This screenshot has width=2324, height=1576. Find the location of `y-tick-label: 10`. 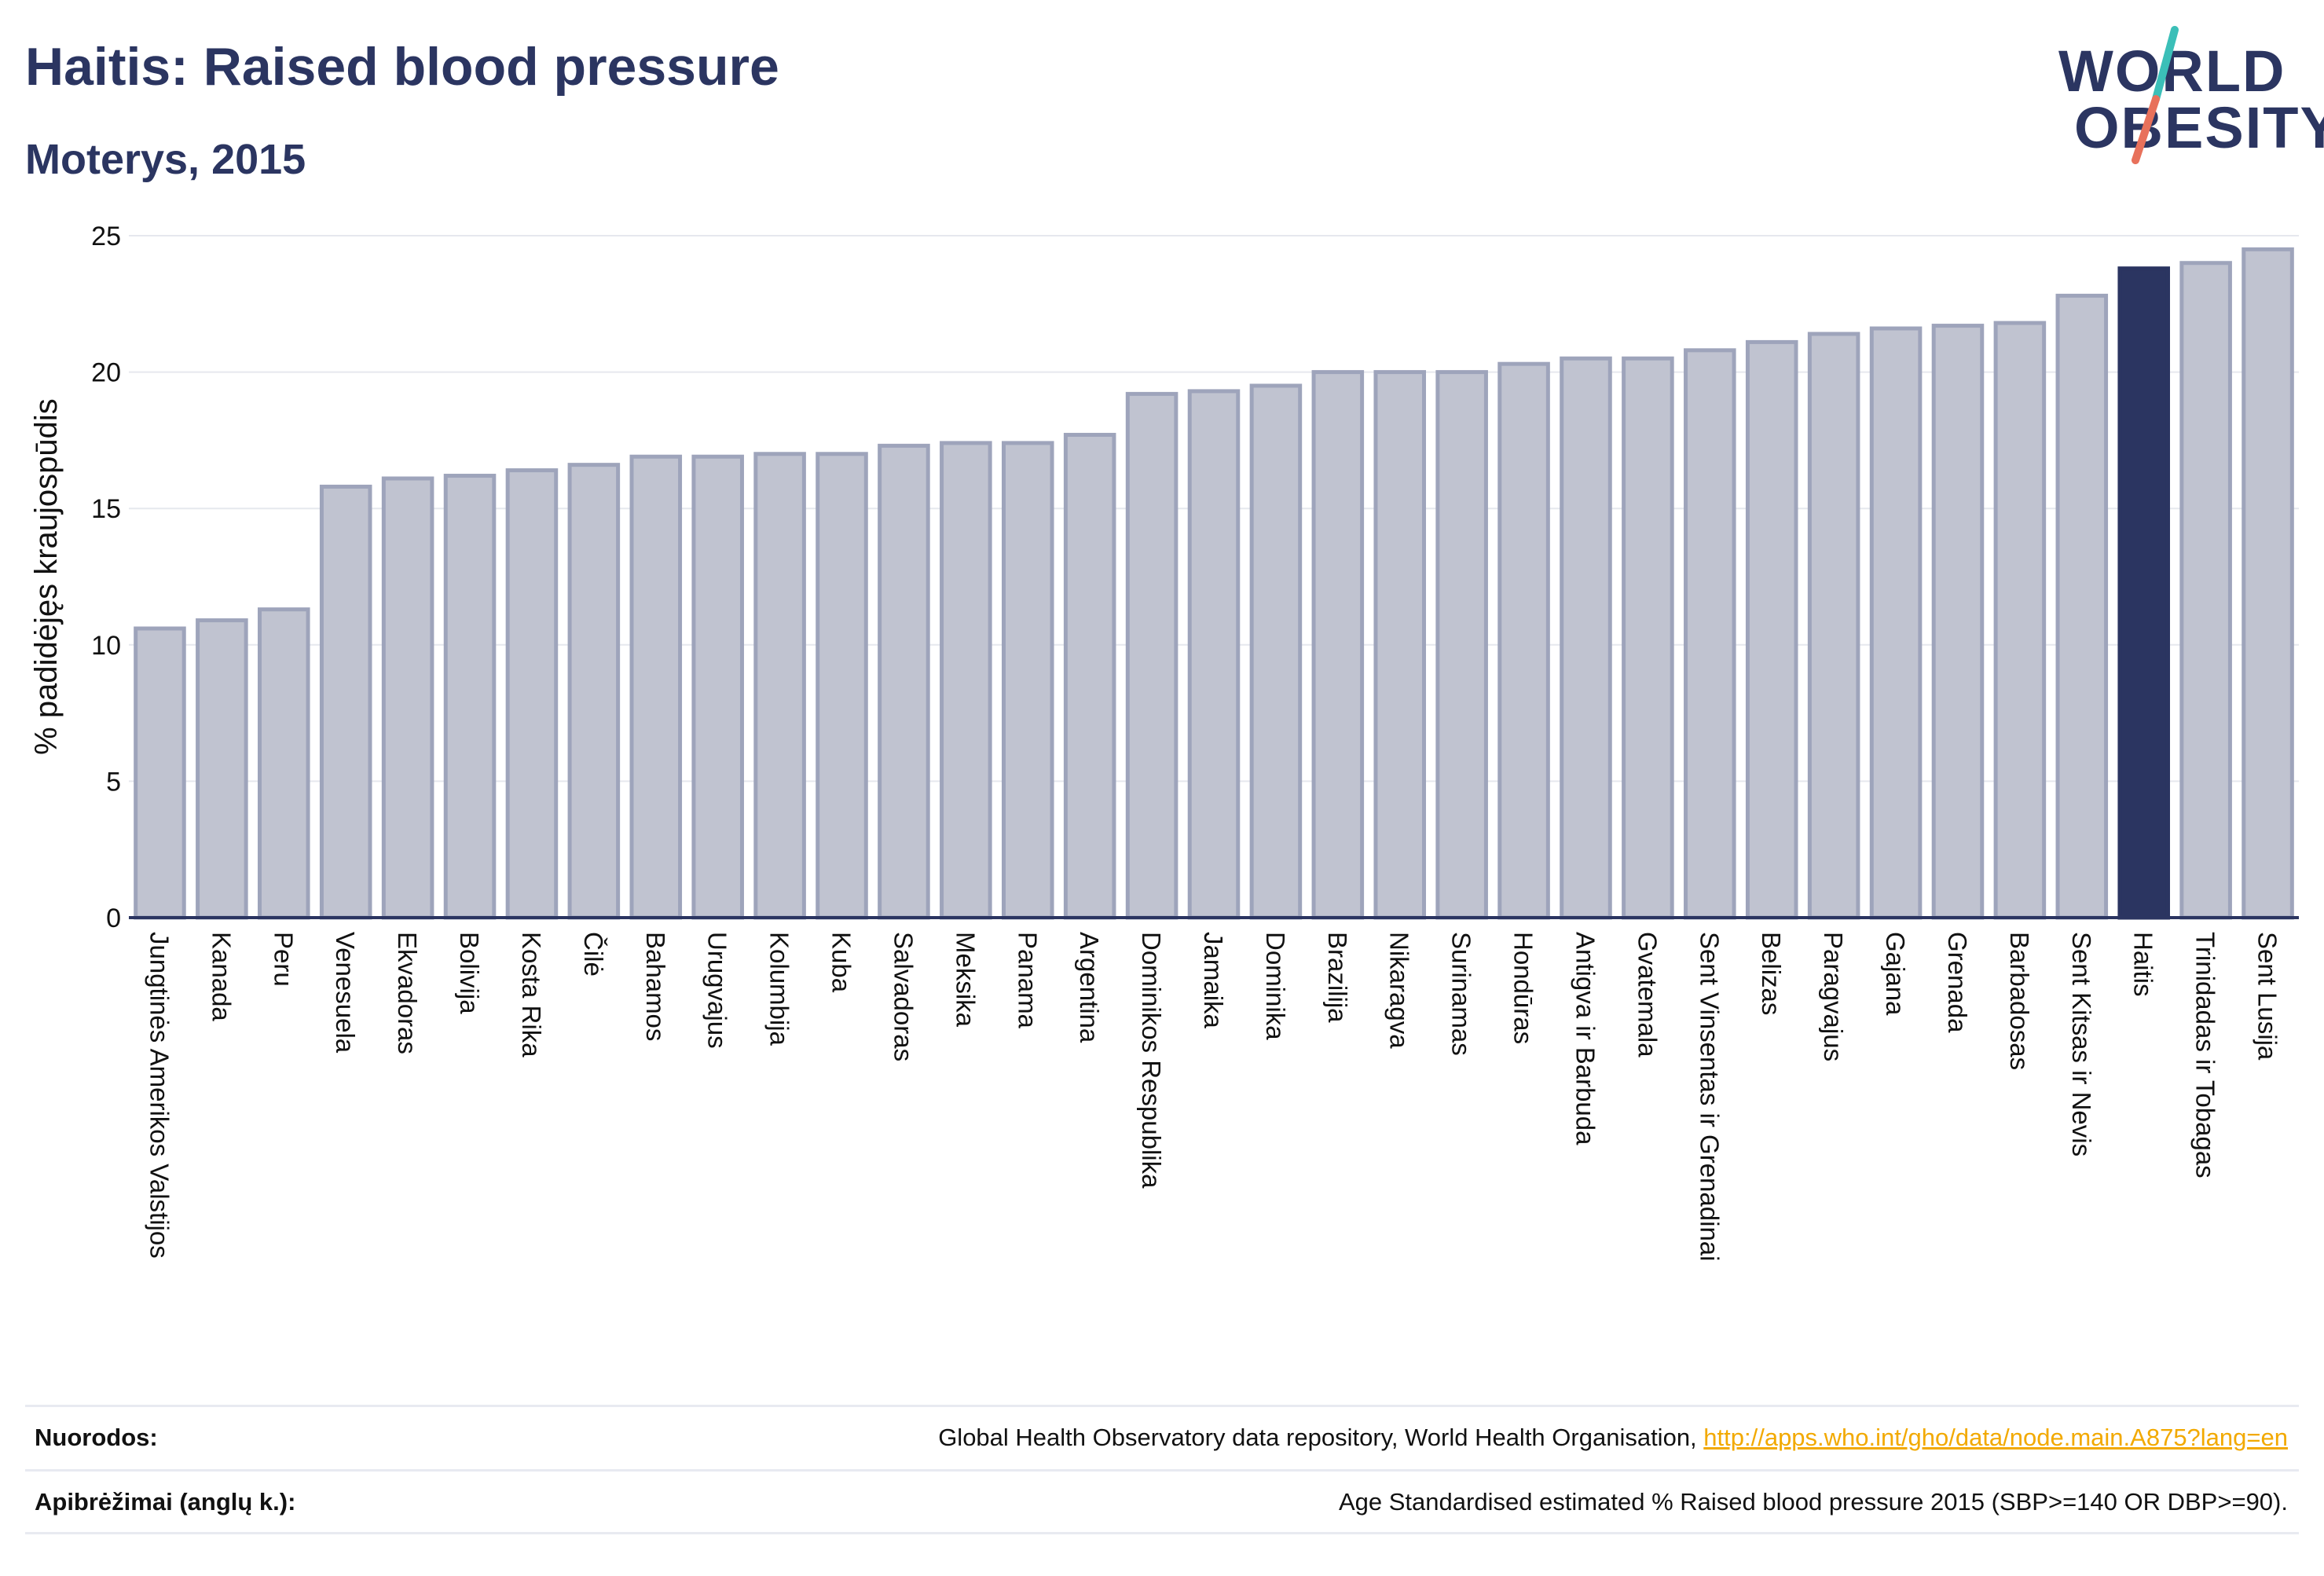

y-tick-label: 10 is located at coordinates (106, 646).